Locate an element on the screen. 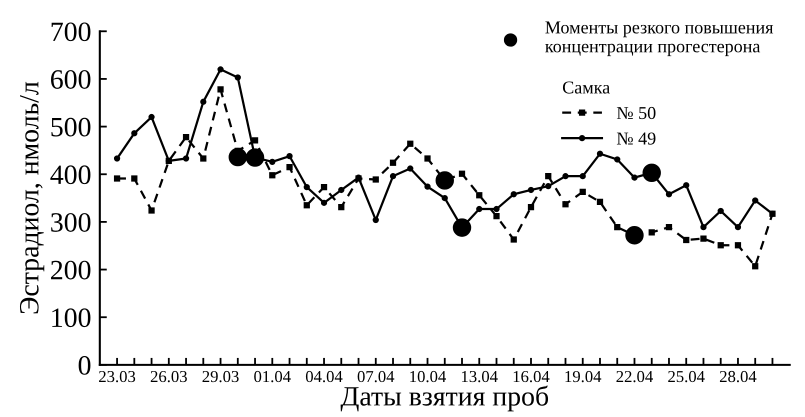 The width and height of the screenshot is (805, 417). x-tick-label: 04.04 is located at coordinates (324, 376).